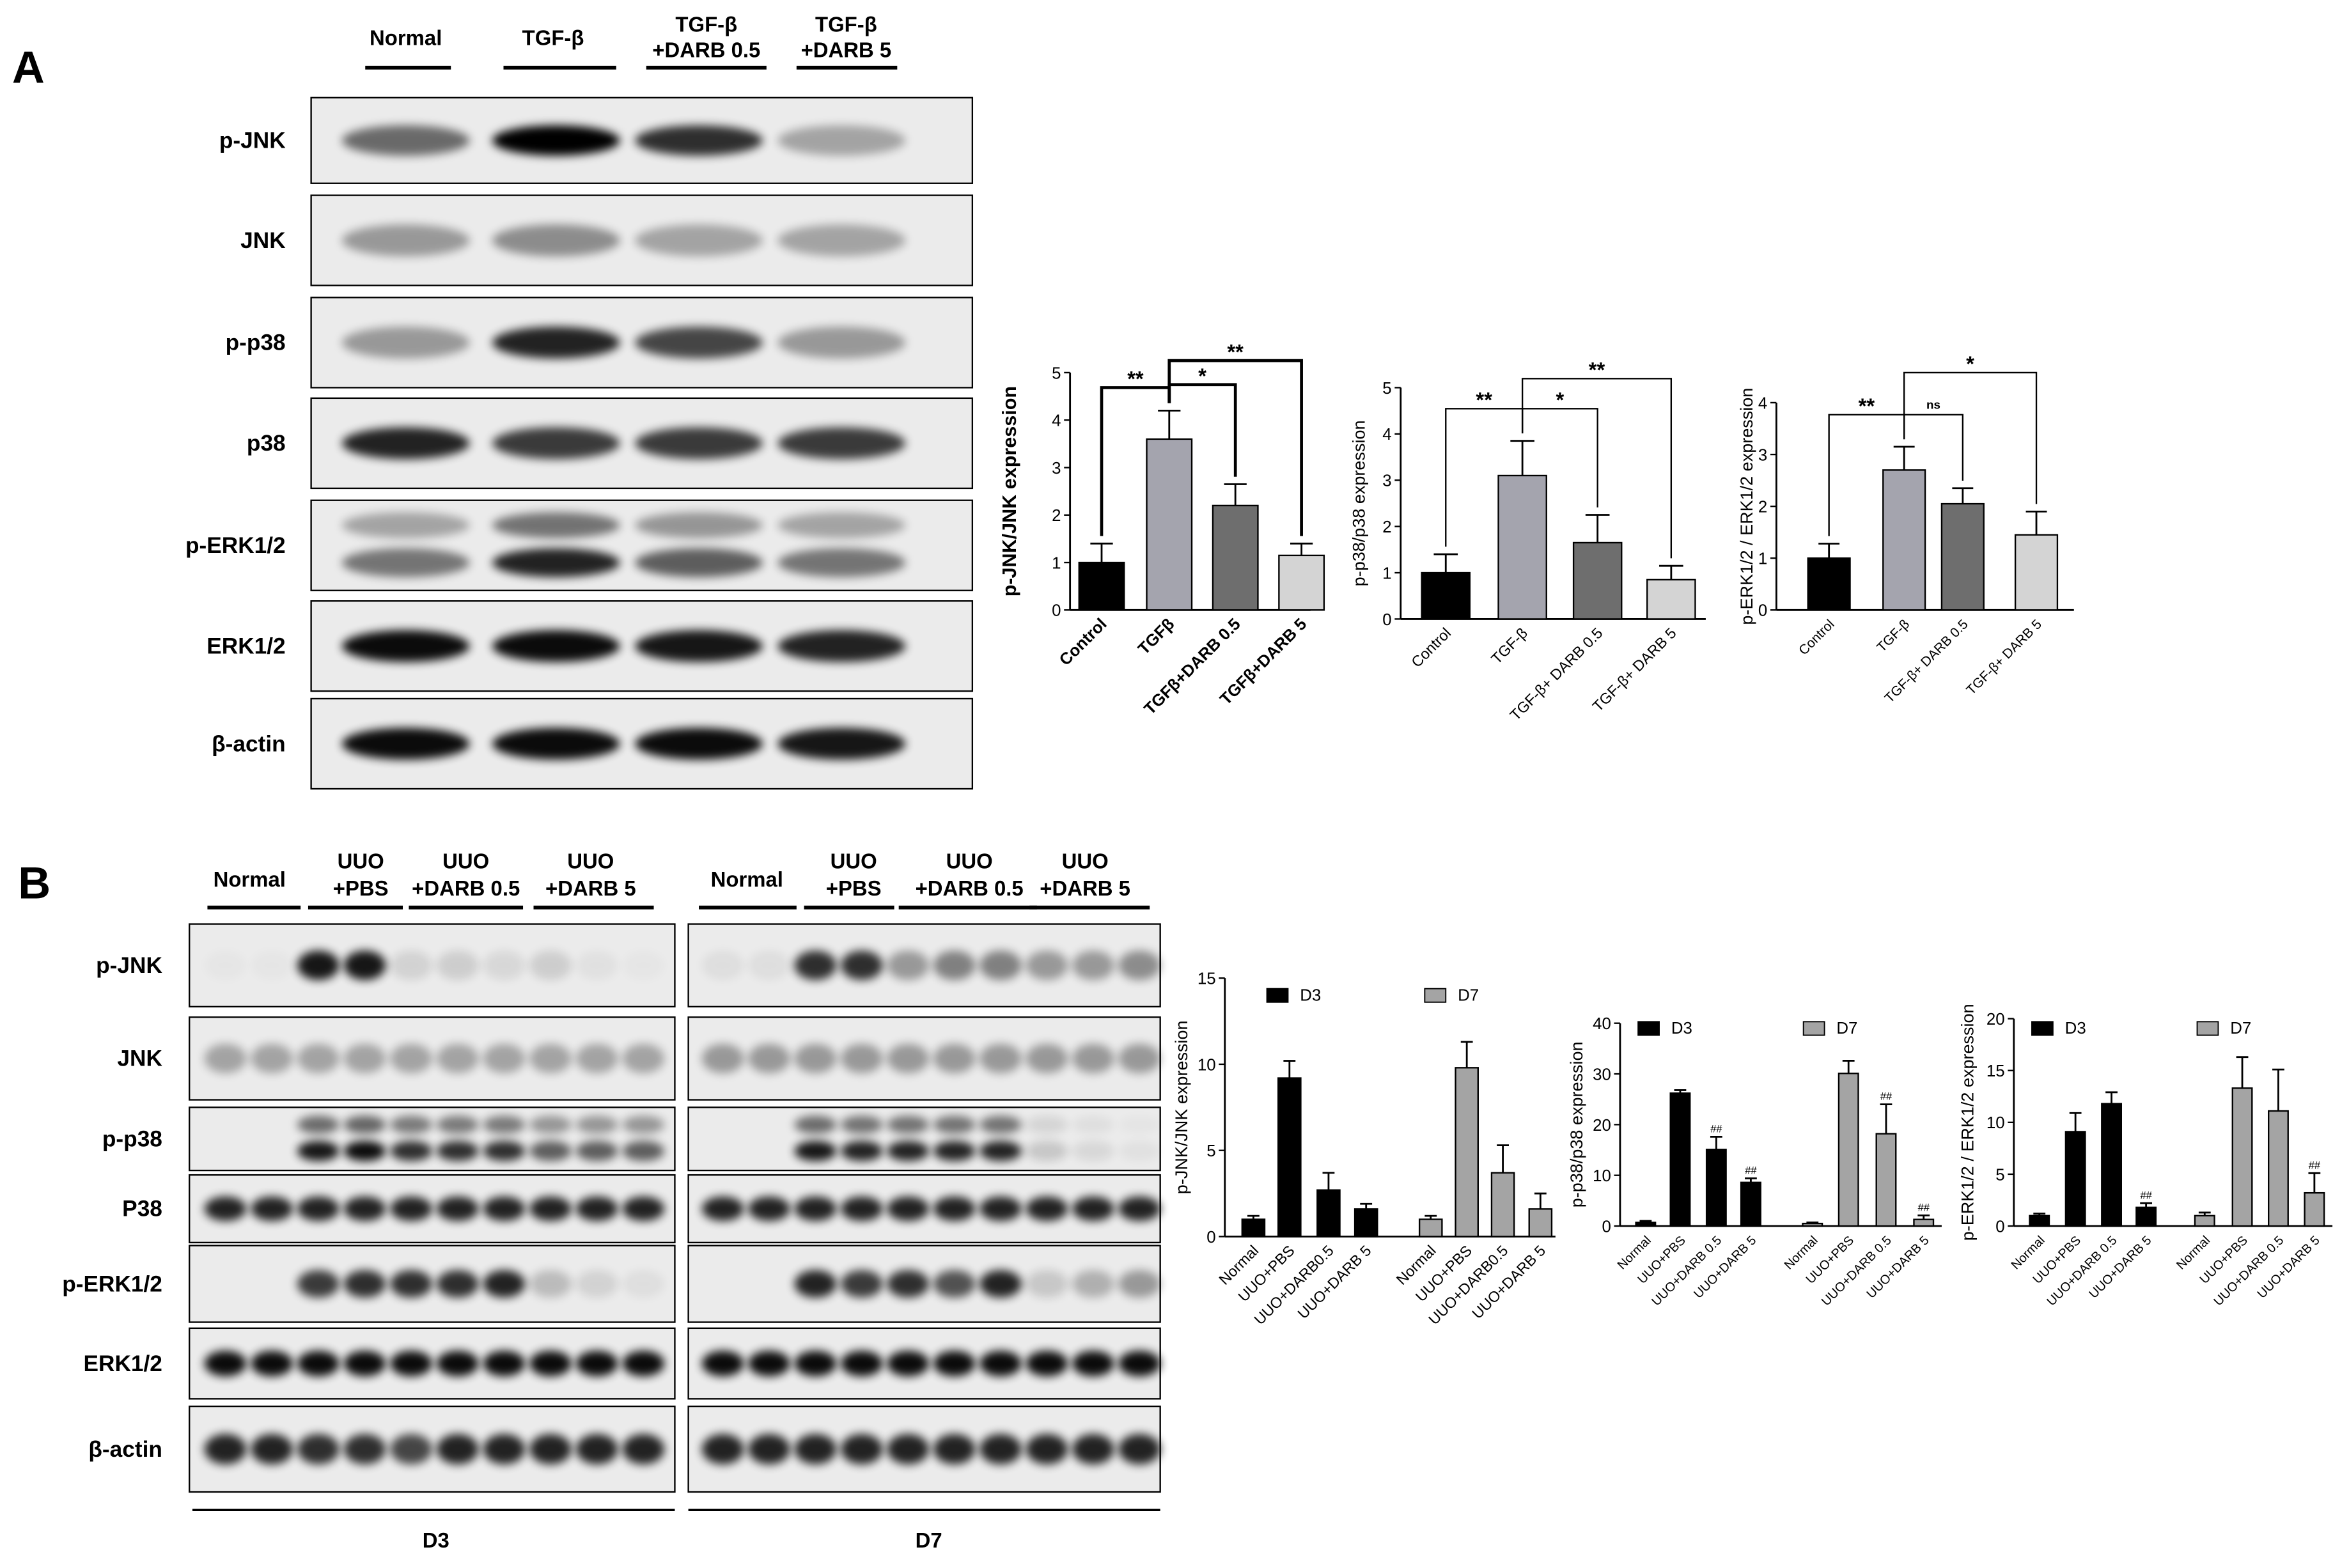  What do you see at coordinates (466, 888) in the screenshot?
I see `lane-label: +DARB 0.5` at bounding box center [466, 888].